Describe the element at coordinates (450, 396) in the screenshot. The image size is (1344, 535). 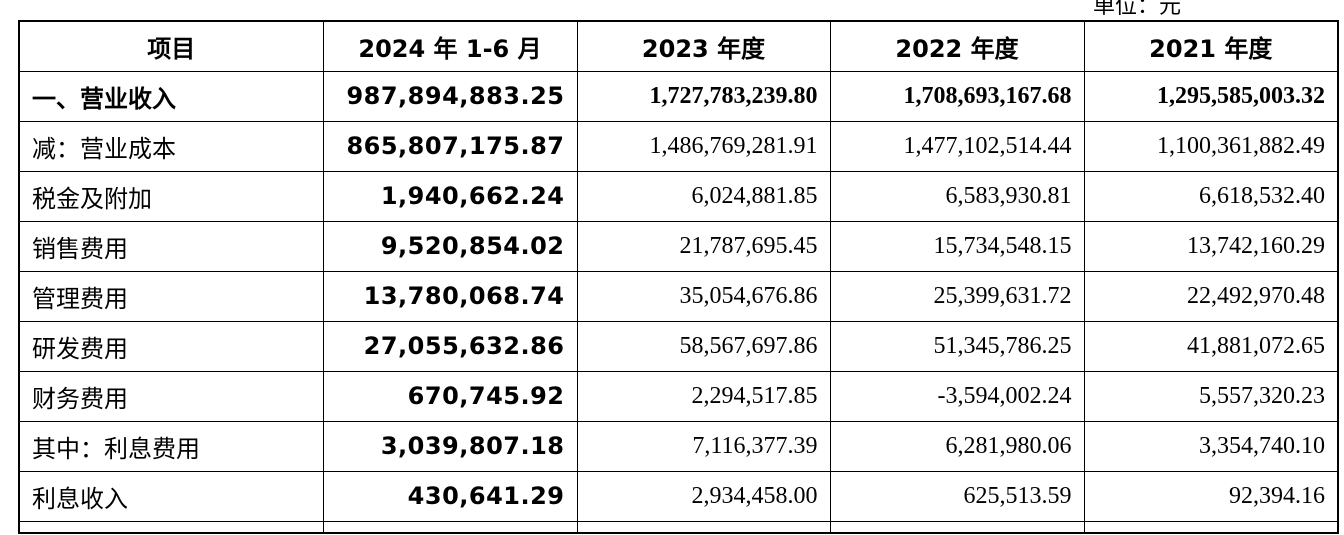
I see `cell-2024-h1: 670,745.92` at that location.